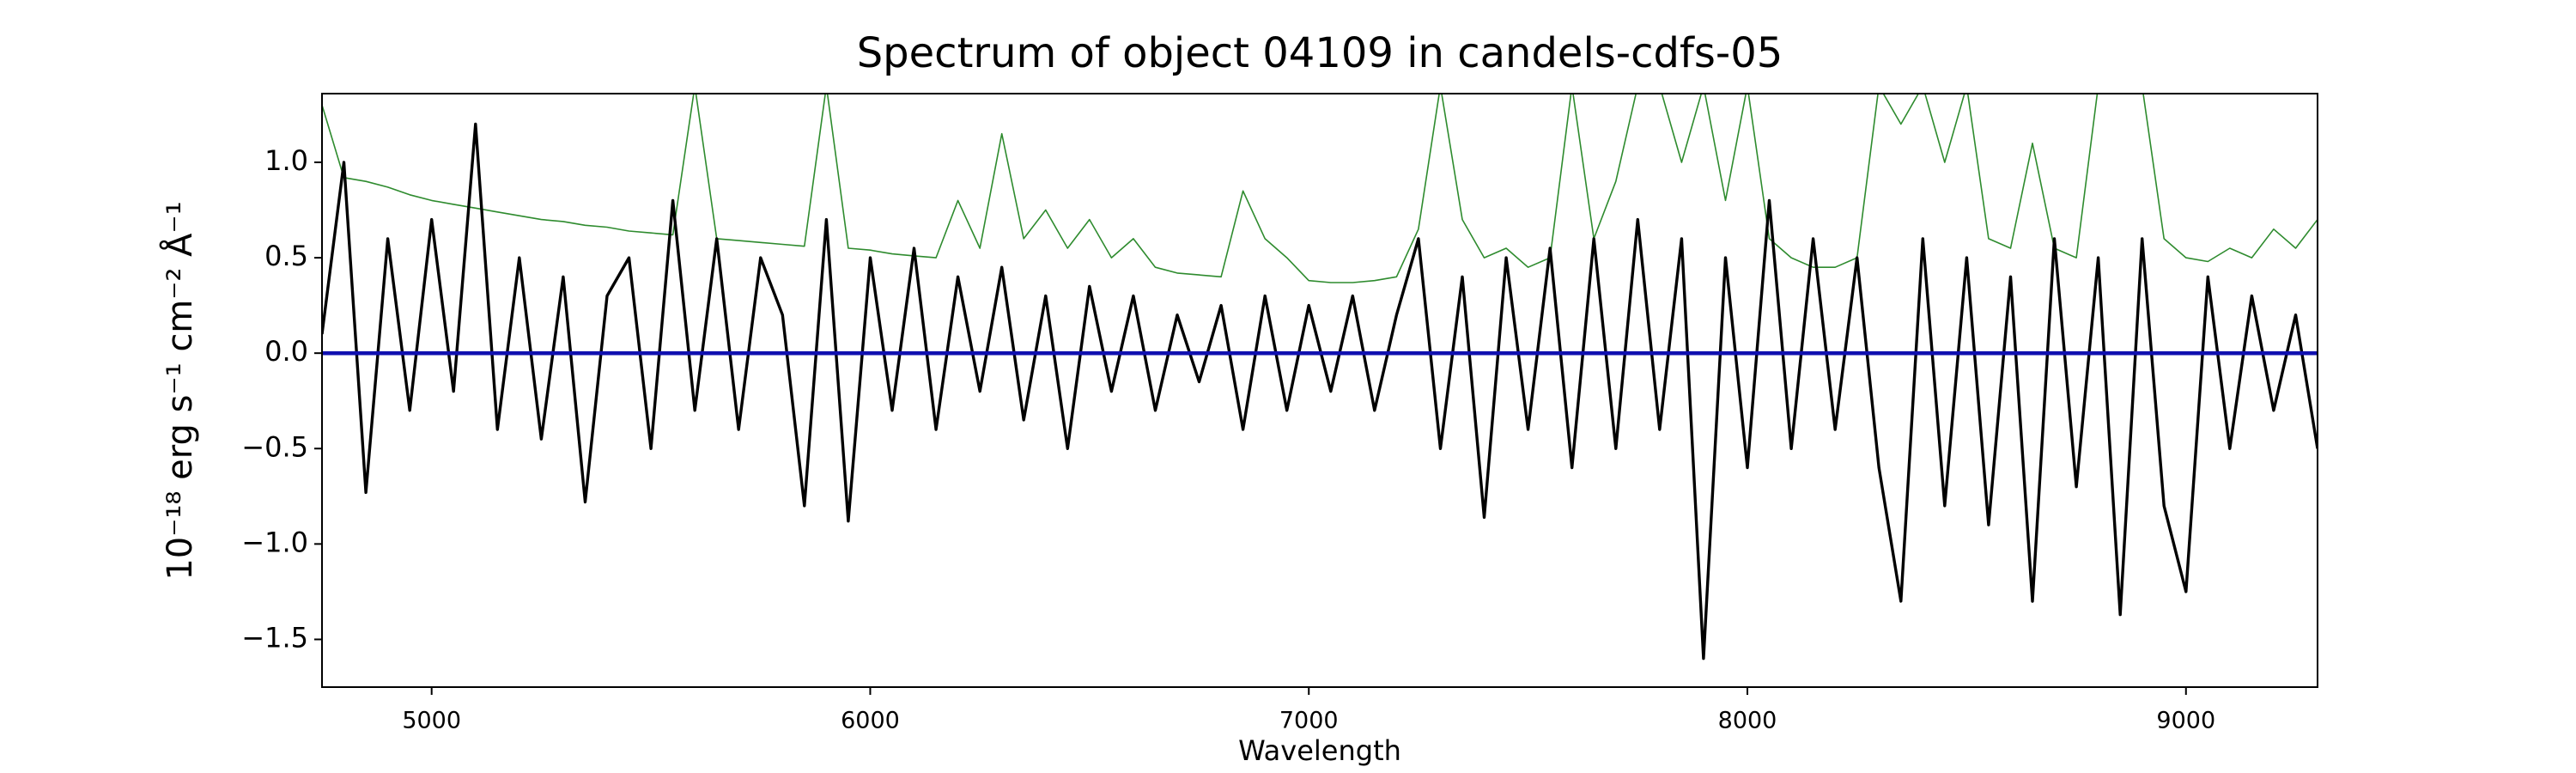  What do you see at coordinates (274, 446) in the screenshot?
I see `y-tick-label: −0.5` at bounding box center [274, 446].